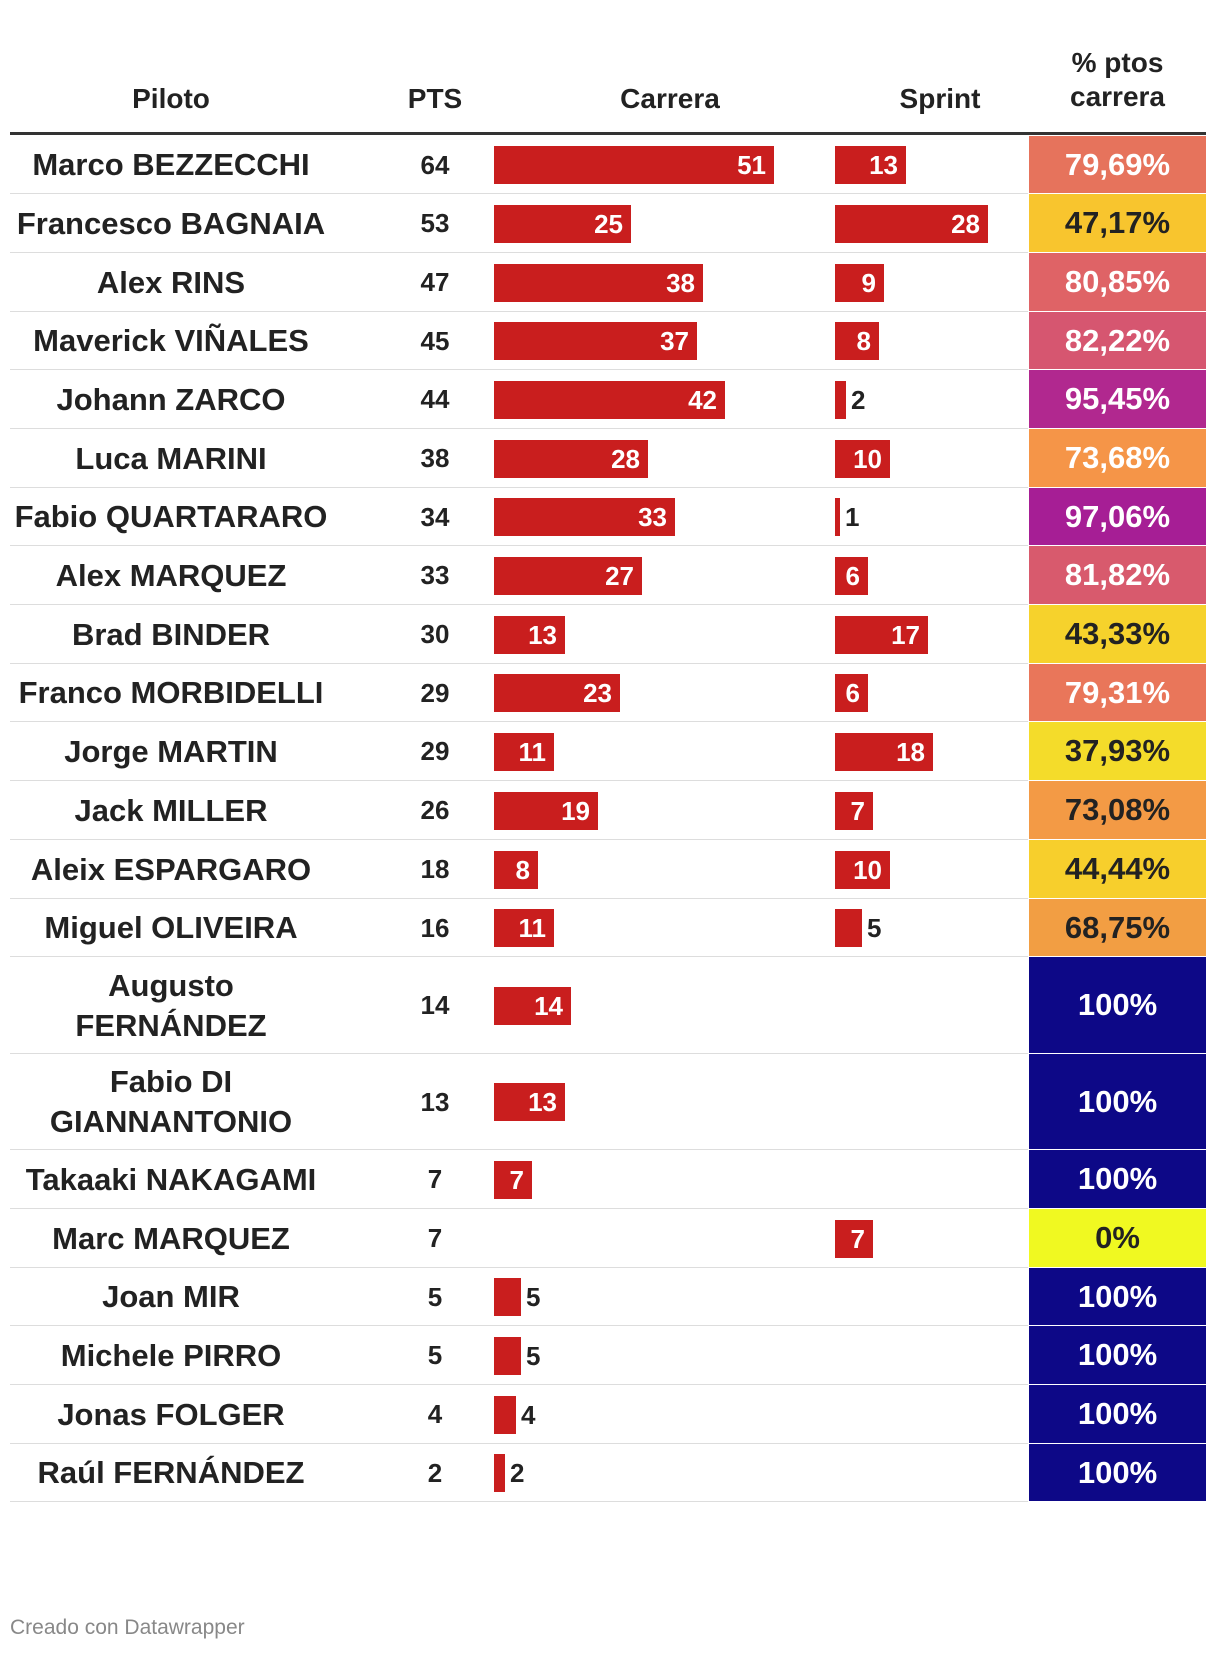 The height and width of the screenshot is (1656, 1220). What do you see at coordinates (905, 635) in the screenshot?
I see `sprint-value: 17` at bounding box center [905, 635].